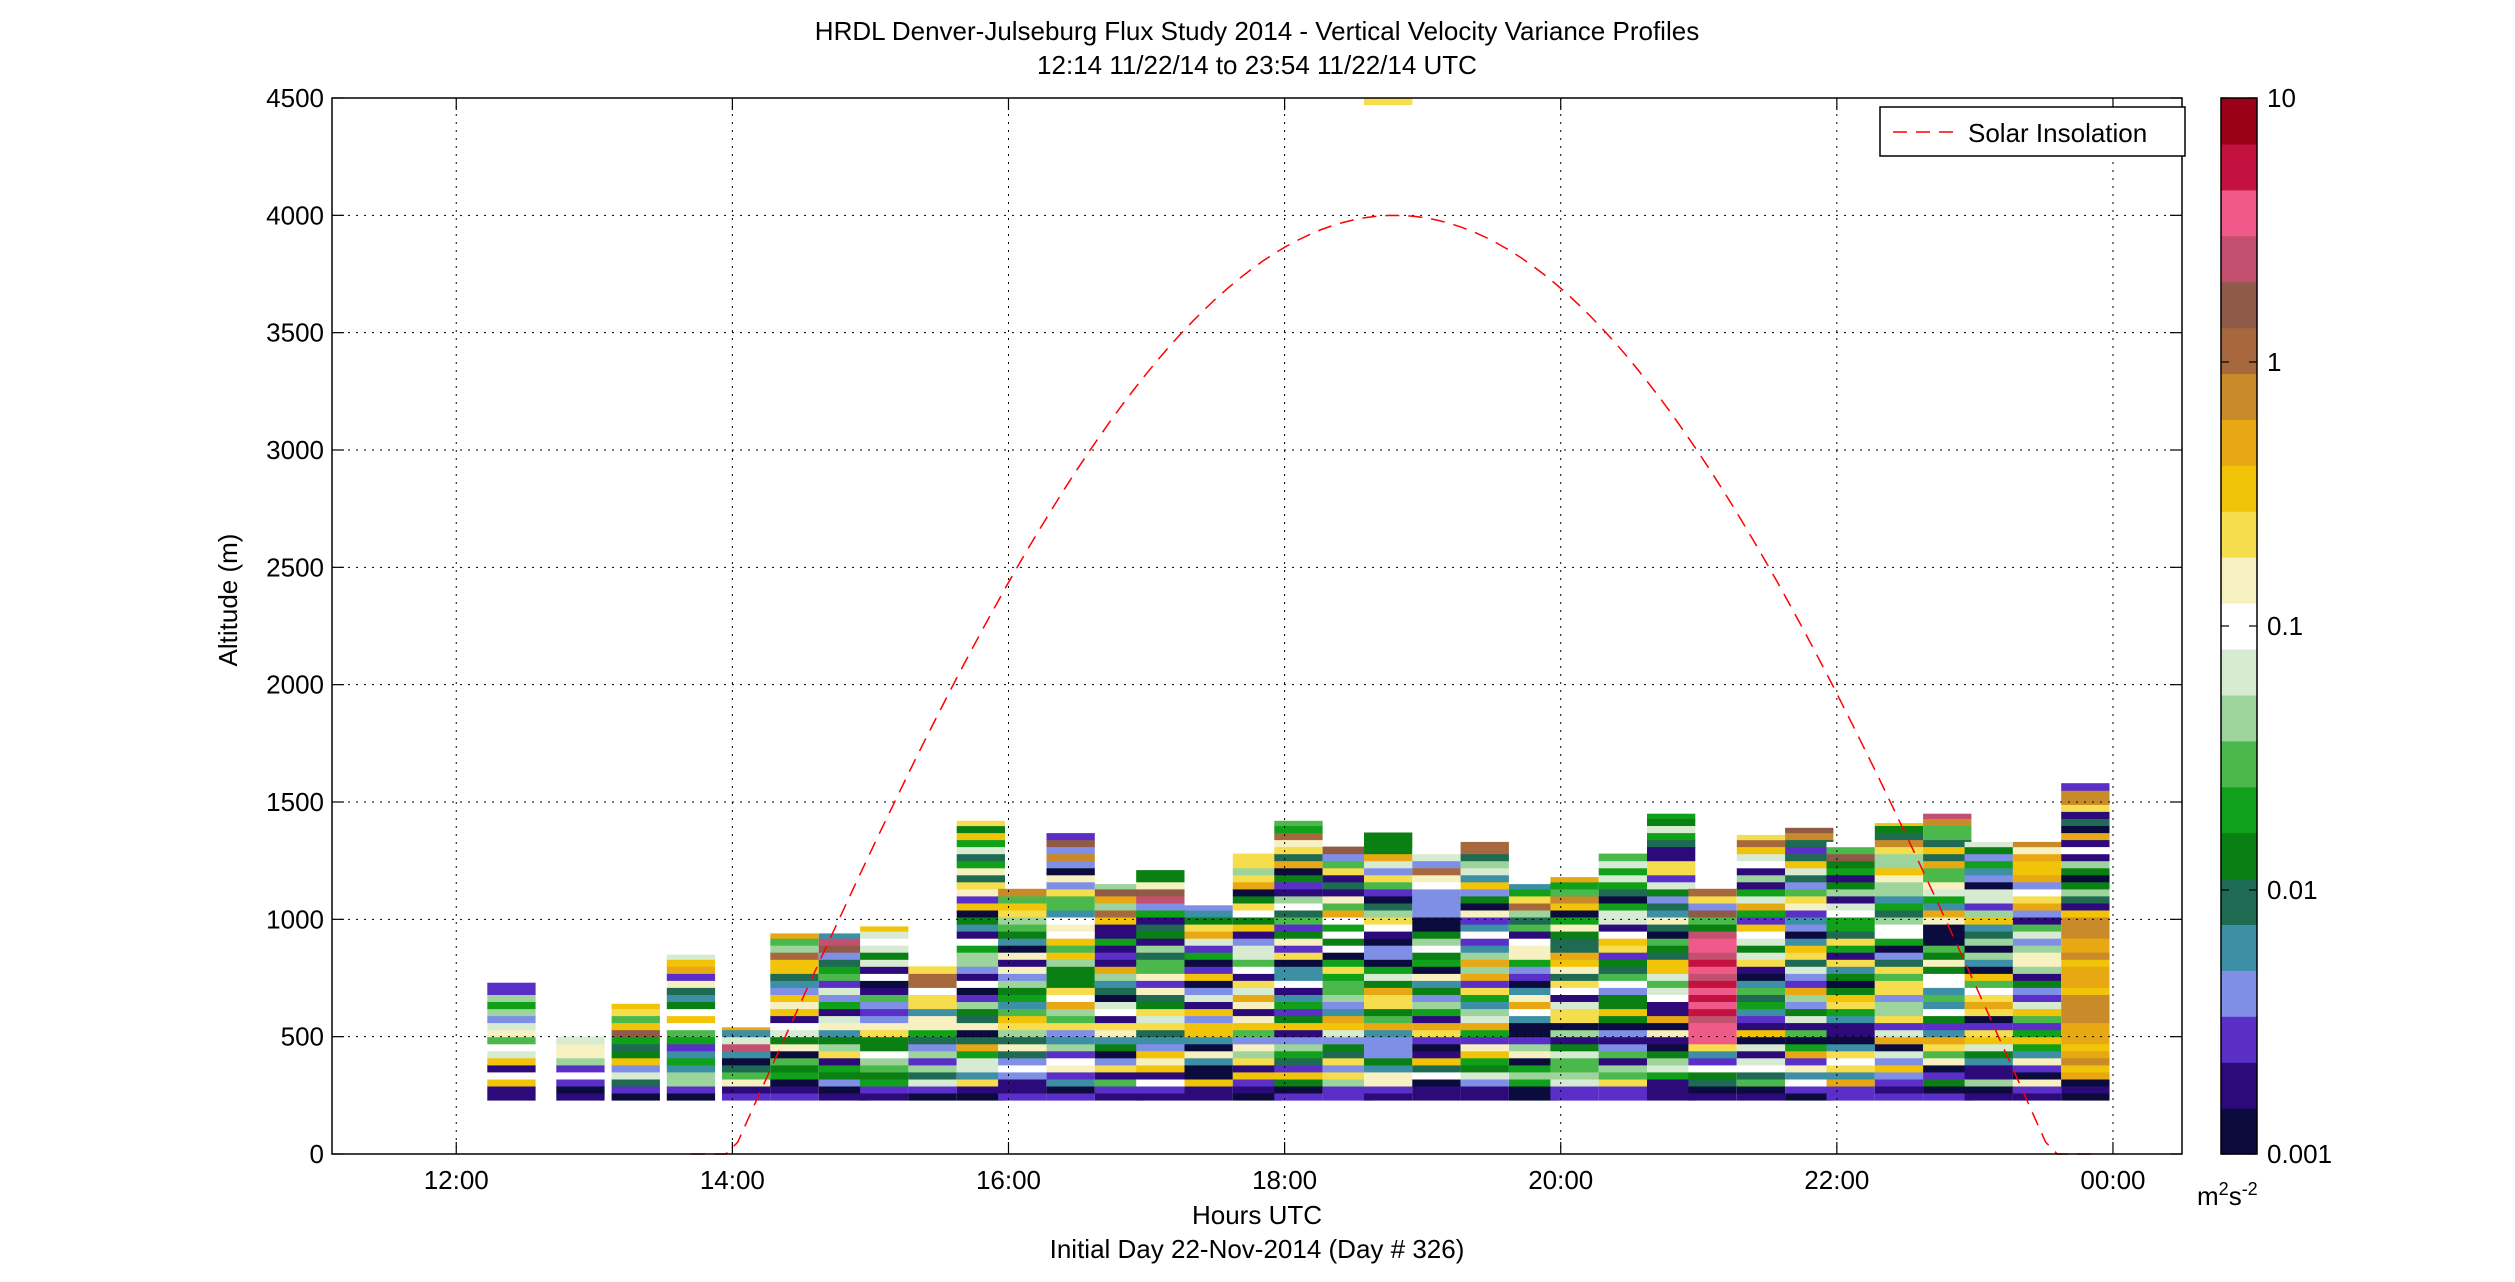 The height and width of the screenshot is (1282, 2515). What do you see at coordinates (2112, 1180) in the screenshot?
I see `x-tick-label: 00:00` at bounding box center [2112, 1180].